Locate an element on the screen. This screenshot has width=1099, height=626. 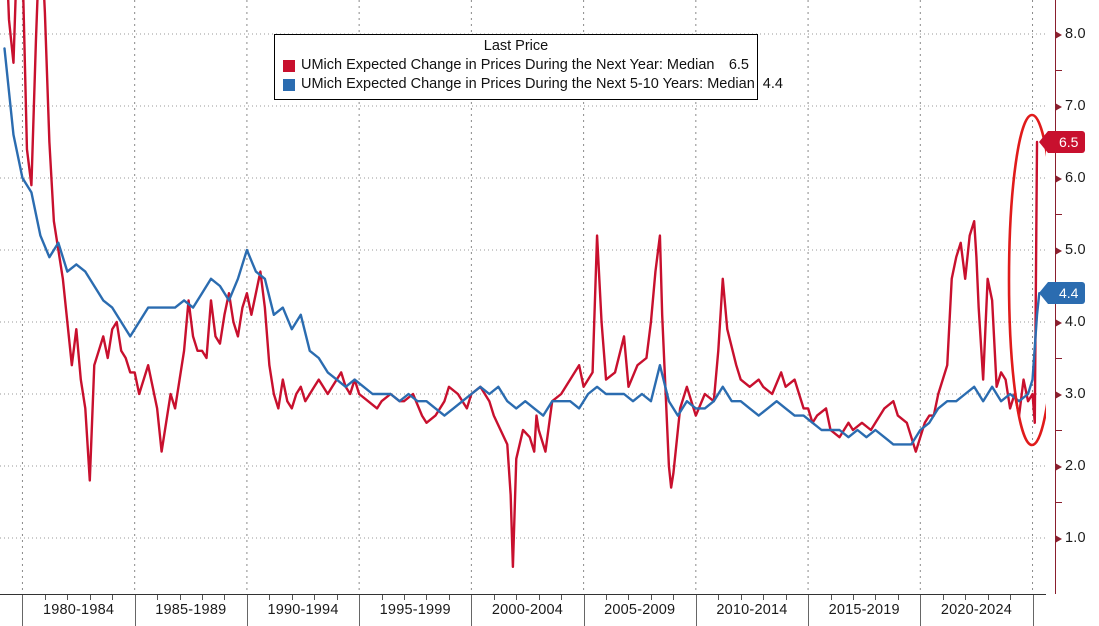
status-badge-last-price-blue: 4.4 is located at coordinates (1062, 293).